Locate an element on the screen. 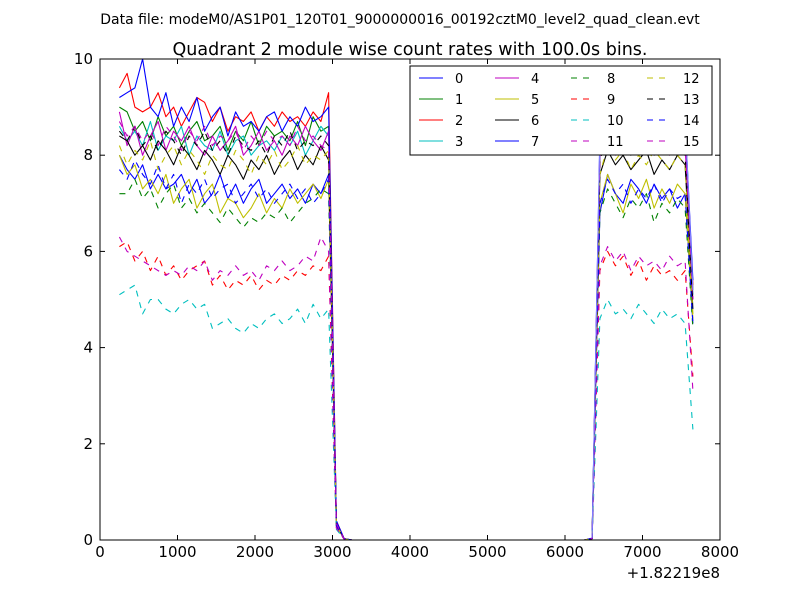 The height and width of the screenshot is (600, 800). y-tick-label: 6 is located at coordinates (88, 251).